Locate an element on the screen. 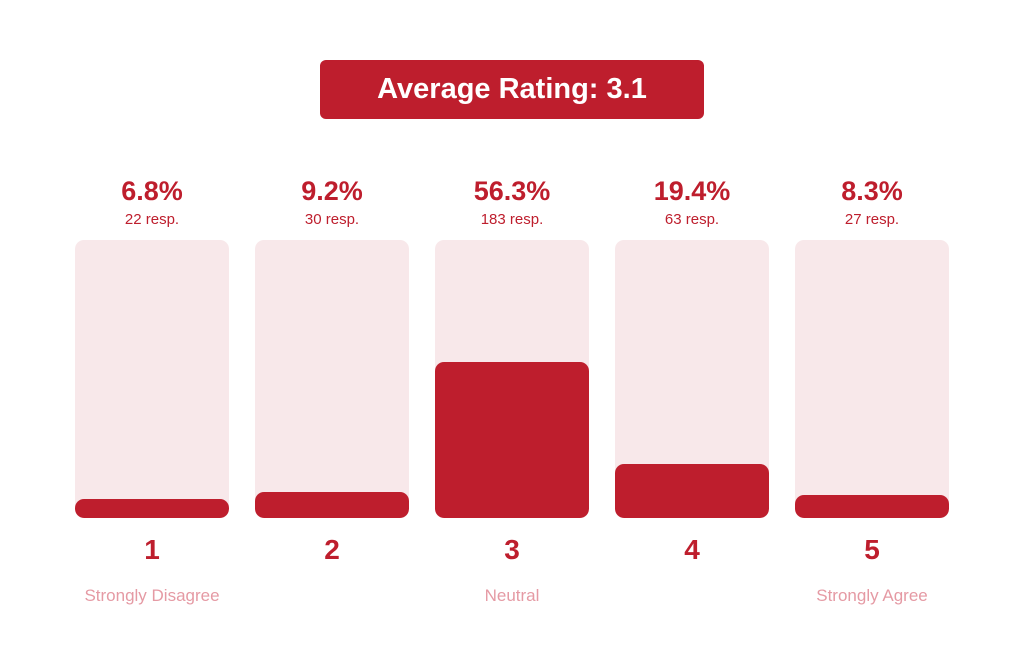 This screenshot has width=1024, height=666. percent-label: 8.3% is located at coordinates (872, 191).